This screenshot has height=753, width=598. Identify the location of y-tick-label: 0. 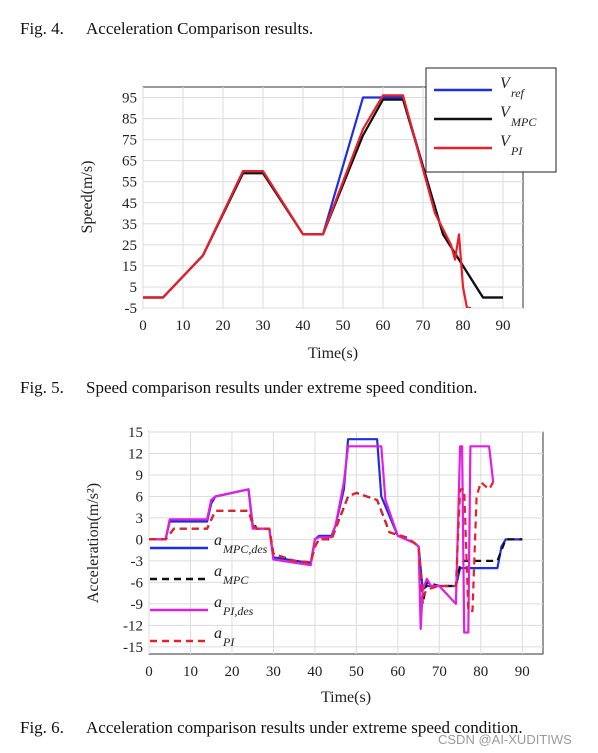
(140, 540).